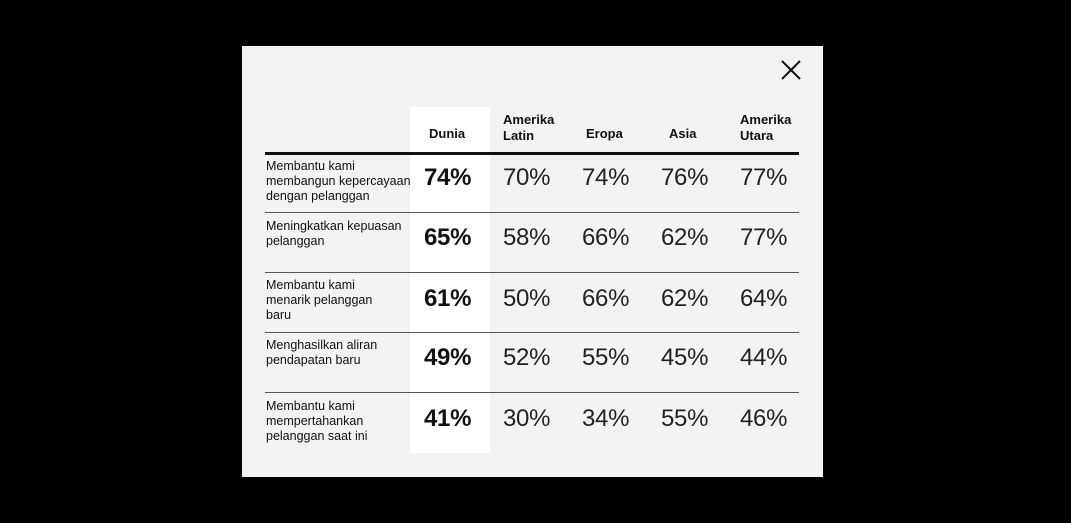 The height and width of the screenshot is (523, 1071). What do you see at coordinates (606, 418) in the screenshot?
I see `table-cell: 34%` at bounding box center [606, 418].